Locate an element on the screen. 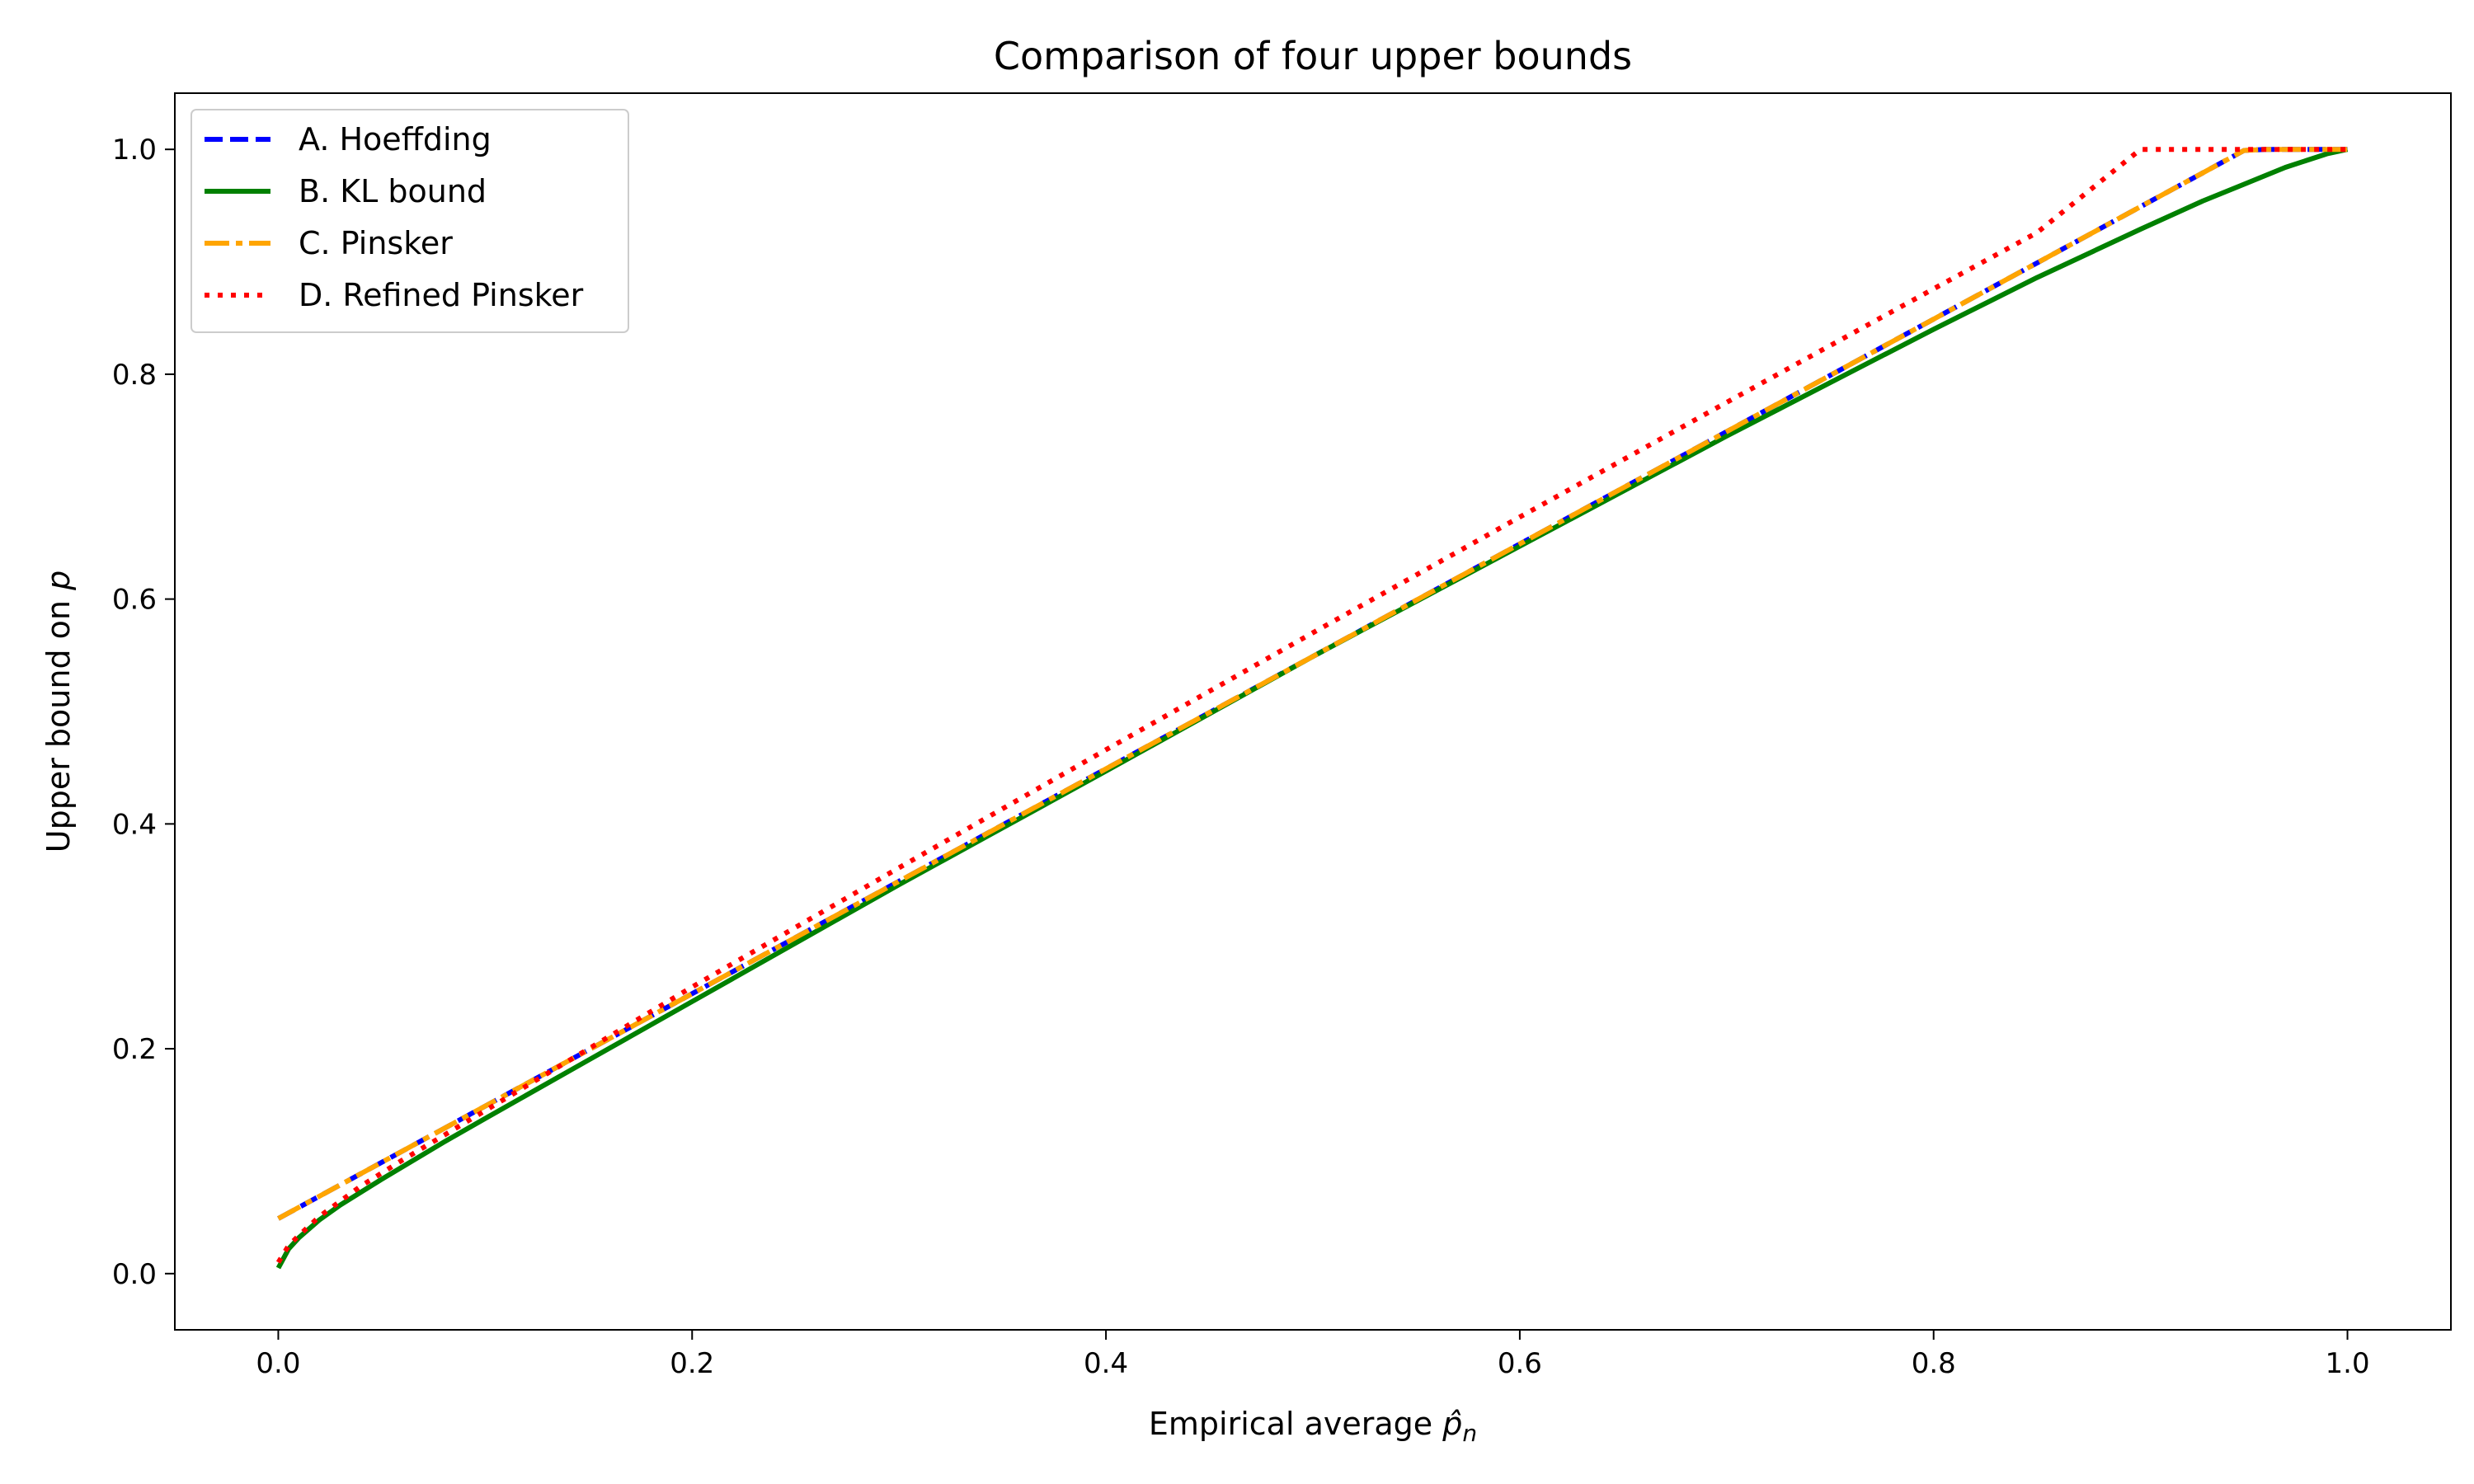  x-tick-label: 0.6 is located at coordinates (1520, 1363).